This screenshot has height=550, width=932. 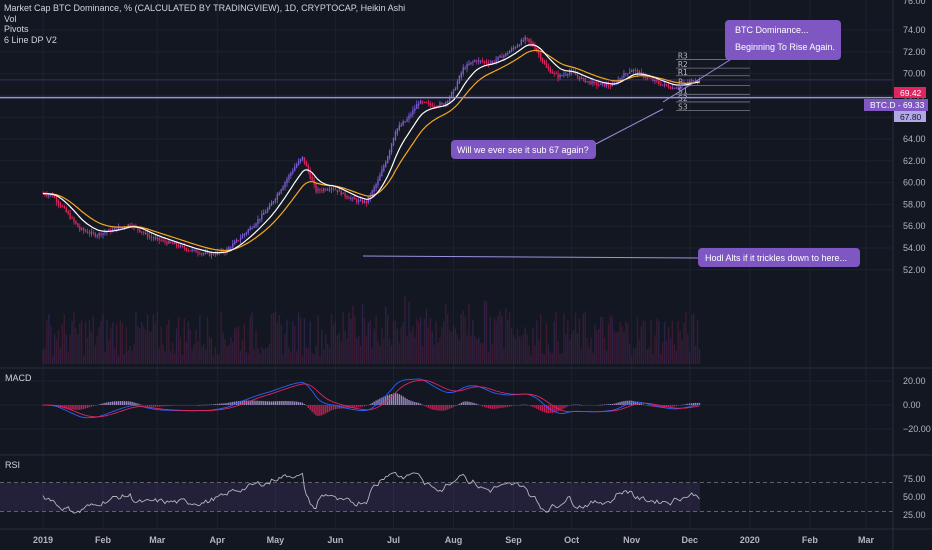 What do you see at coordinates (16, 29) in the screenshot?
I see `legend-indicator-pivots: Pivots` at bounding box center [16, 29].